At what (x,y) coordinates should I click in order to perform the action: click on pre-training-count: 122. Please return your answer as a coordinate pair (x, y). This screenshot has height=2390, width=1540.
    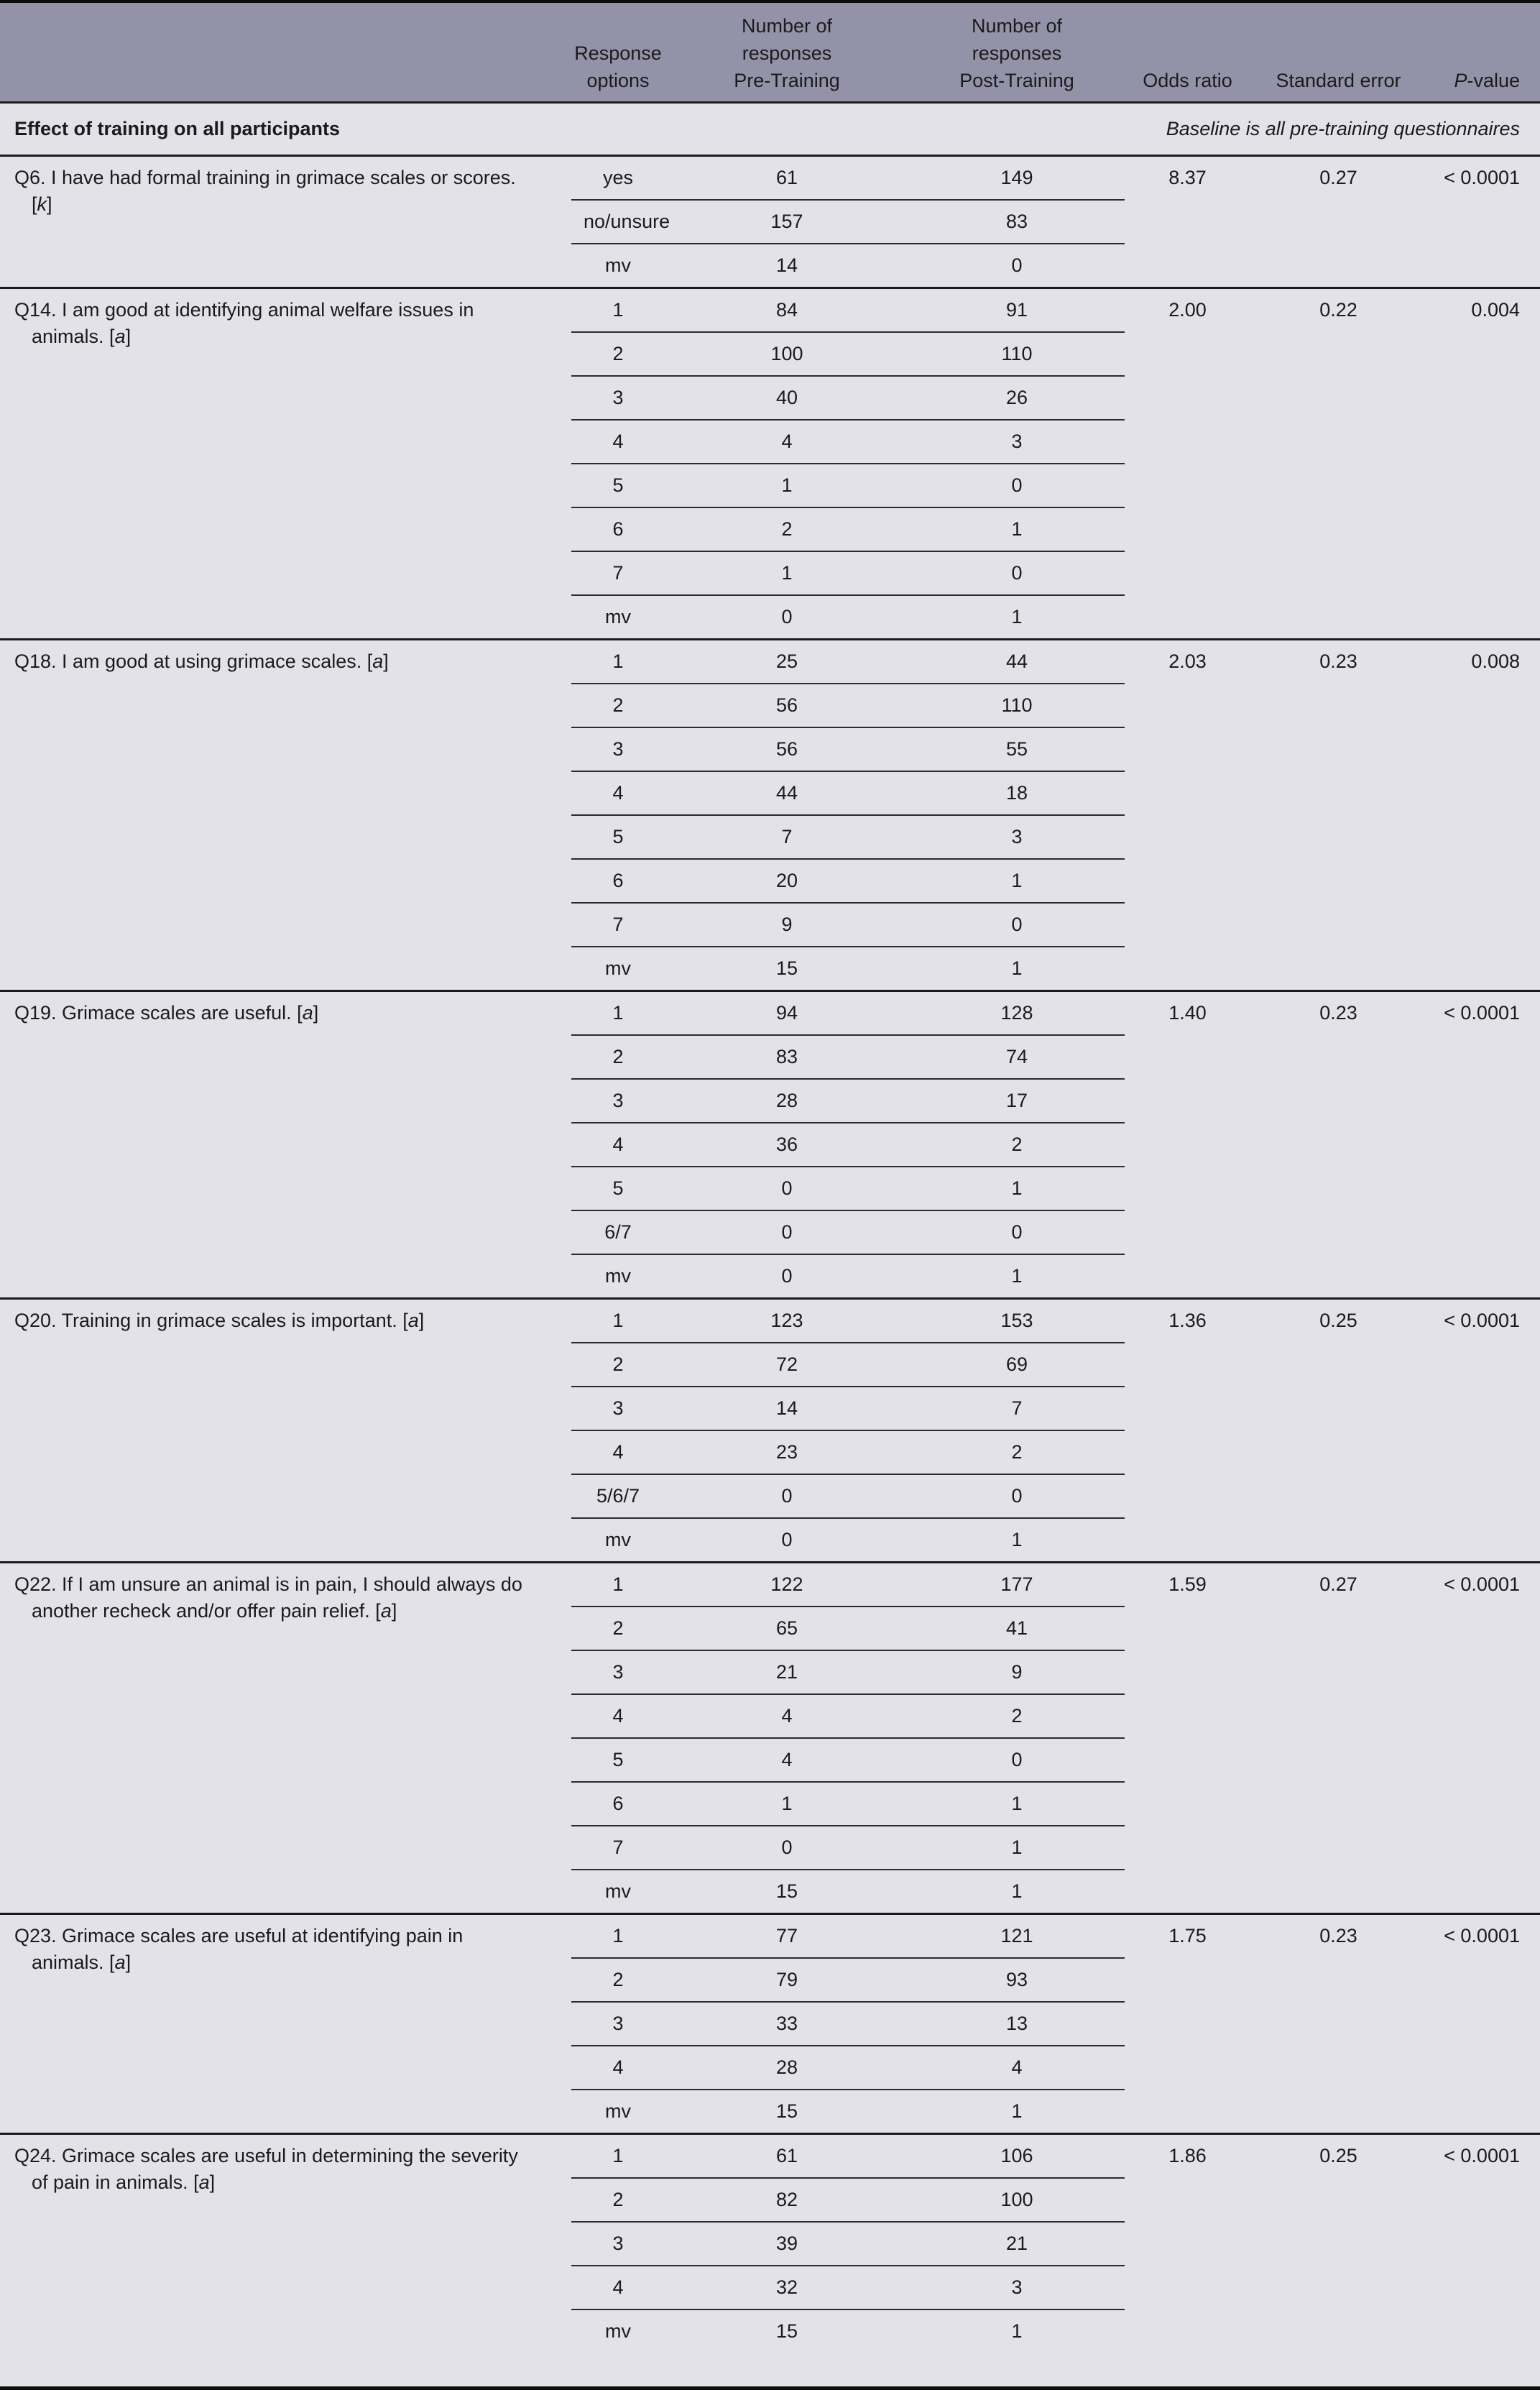
    Looking at the image, I should click on (787, 1584).